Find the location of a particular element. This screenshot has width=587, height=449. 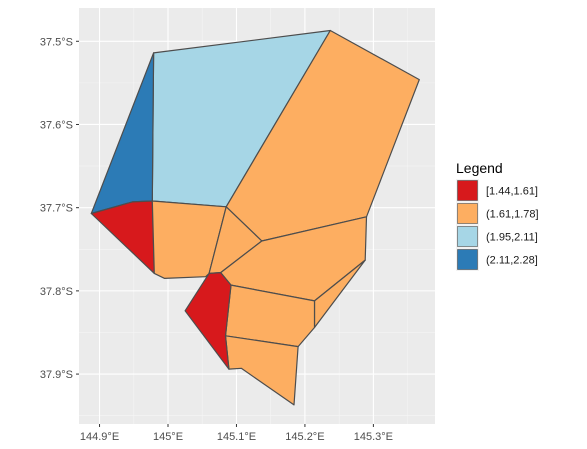

x-axis: 144.9°E 145°E 145.1°E 145.2°E 145.3°E is located at coordinates (236, 433).